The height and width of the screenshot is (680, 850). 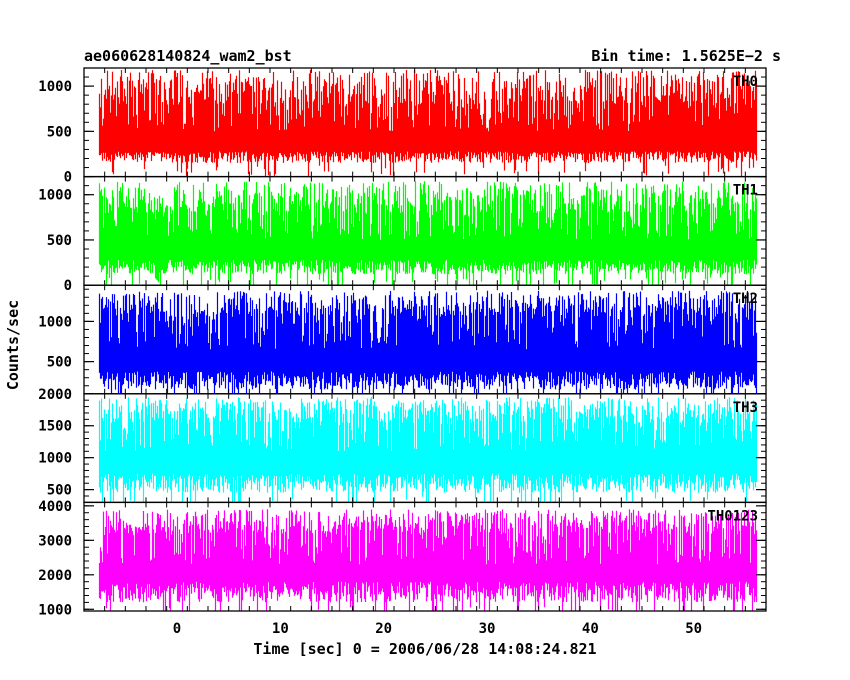 I want to click on bin-time-label: Bin time: 1.5625E−2 s, so click(x=686, y=56).